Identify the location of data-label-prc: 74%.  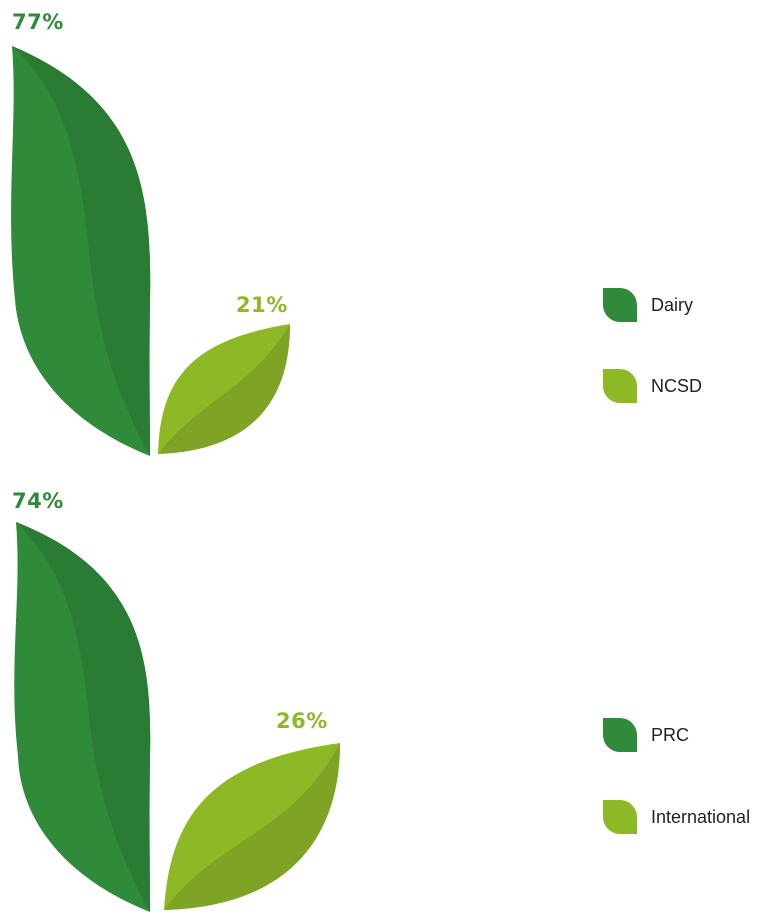
(38, 501).